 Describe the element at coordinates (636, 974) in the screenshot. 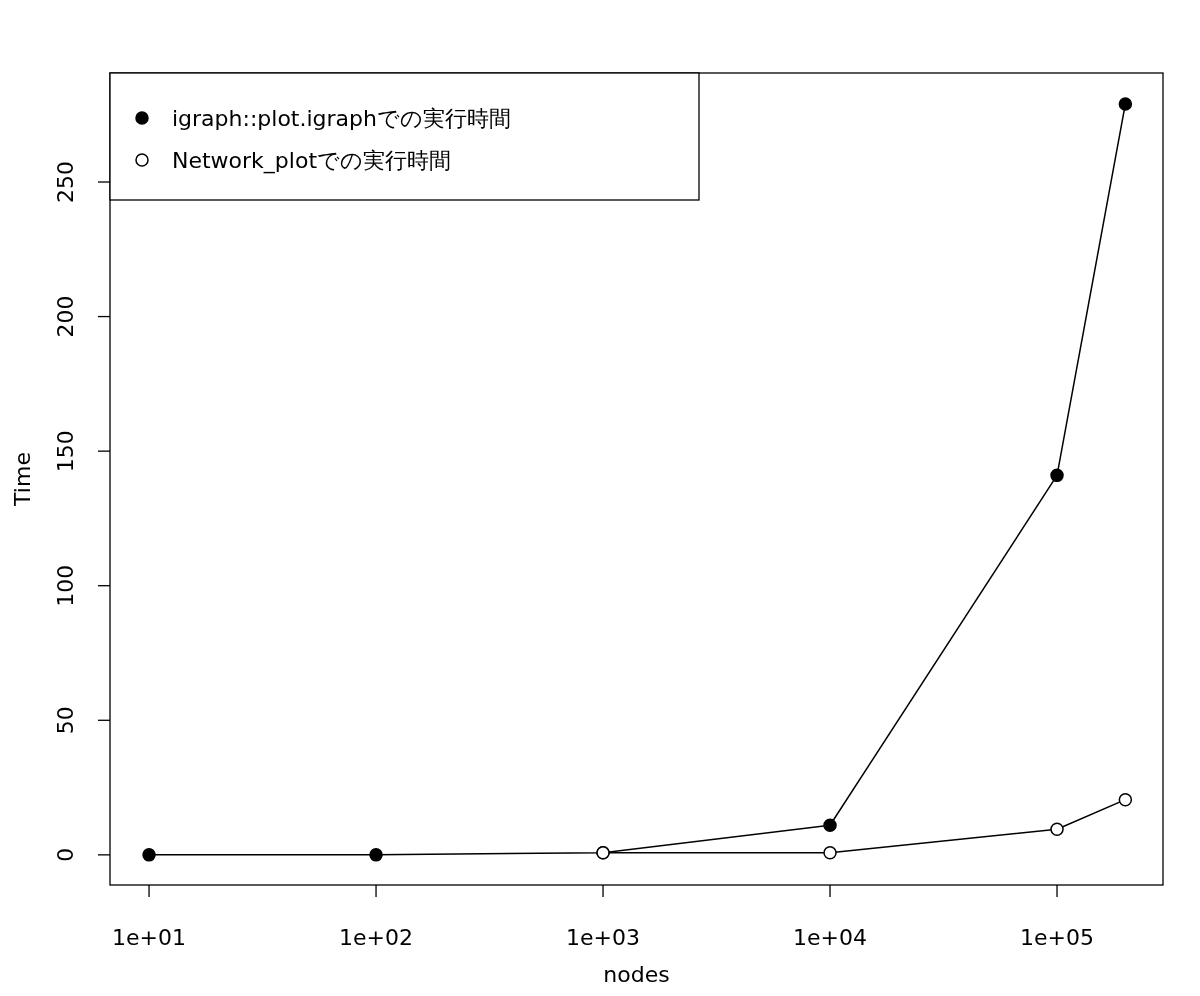

I see `x-axis-title: nodes` at that location.